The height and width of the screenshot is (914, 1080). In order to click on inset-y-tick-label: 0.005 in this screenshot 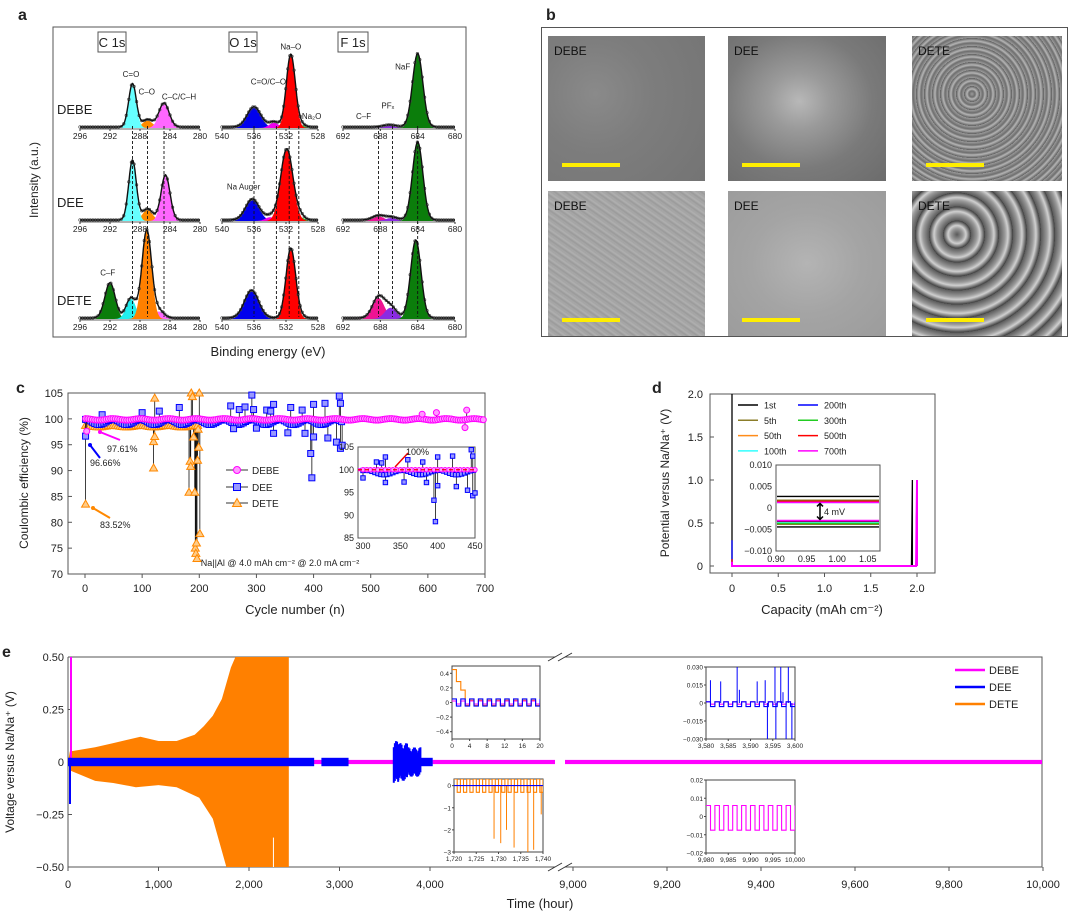, I will do `click(760, 487)`.